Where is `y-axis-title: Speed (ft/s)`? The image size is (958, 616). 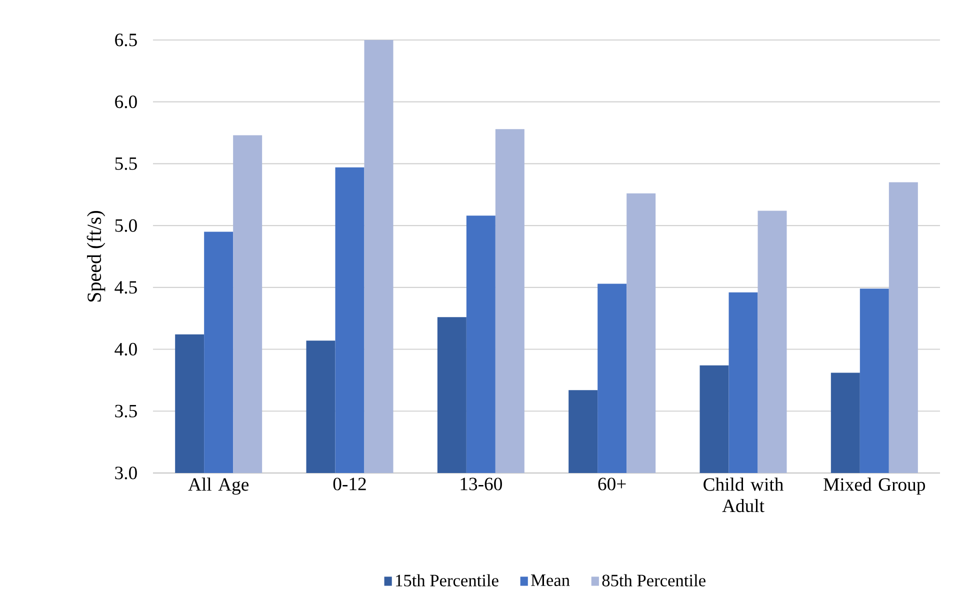 y-axis-title: Speed (ft/s) is located at coordinates (96, 256).